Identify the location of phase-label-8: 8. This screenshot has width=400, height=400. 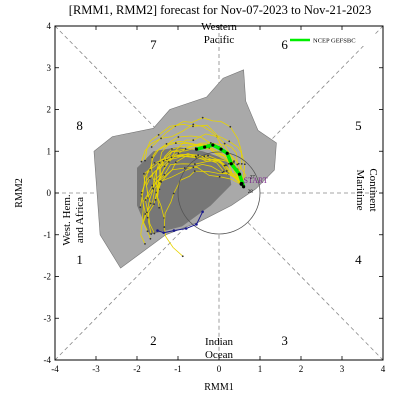
(79, 125).